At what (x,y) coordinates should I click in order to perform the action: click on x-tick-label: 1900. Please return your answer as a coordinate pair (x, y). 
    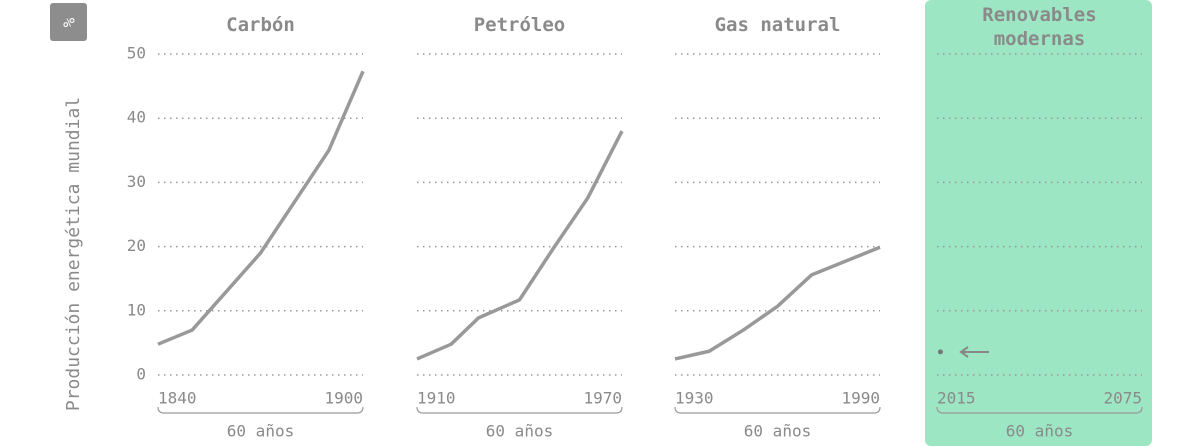
    Looking at the image, I should click on (343, 398).